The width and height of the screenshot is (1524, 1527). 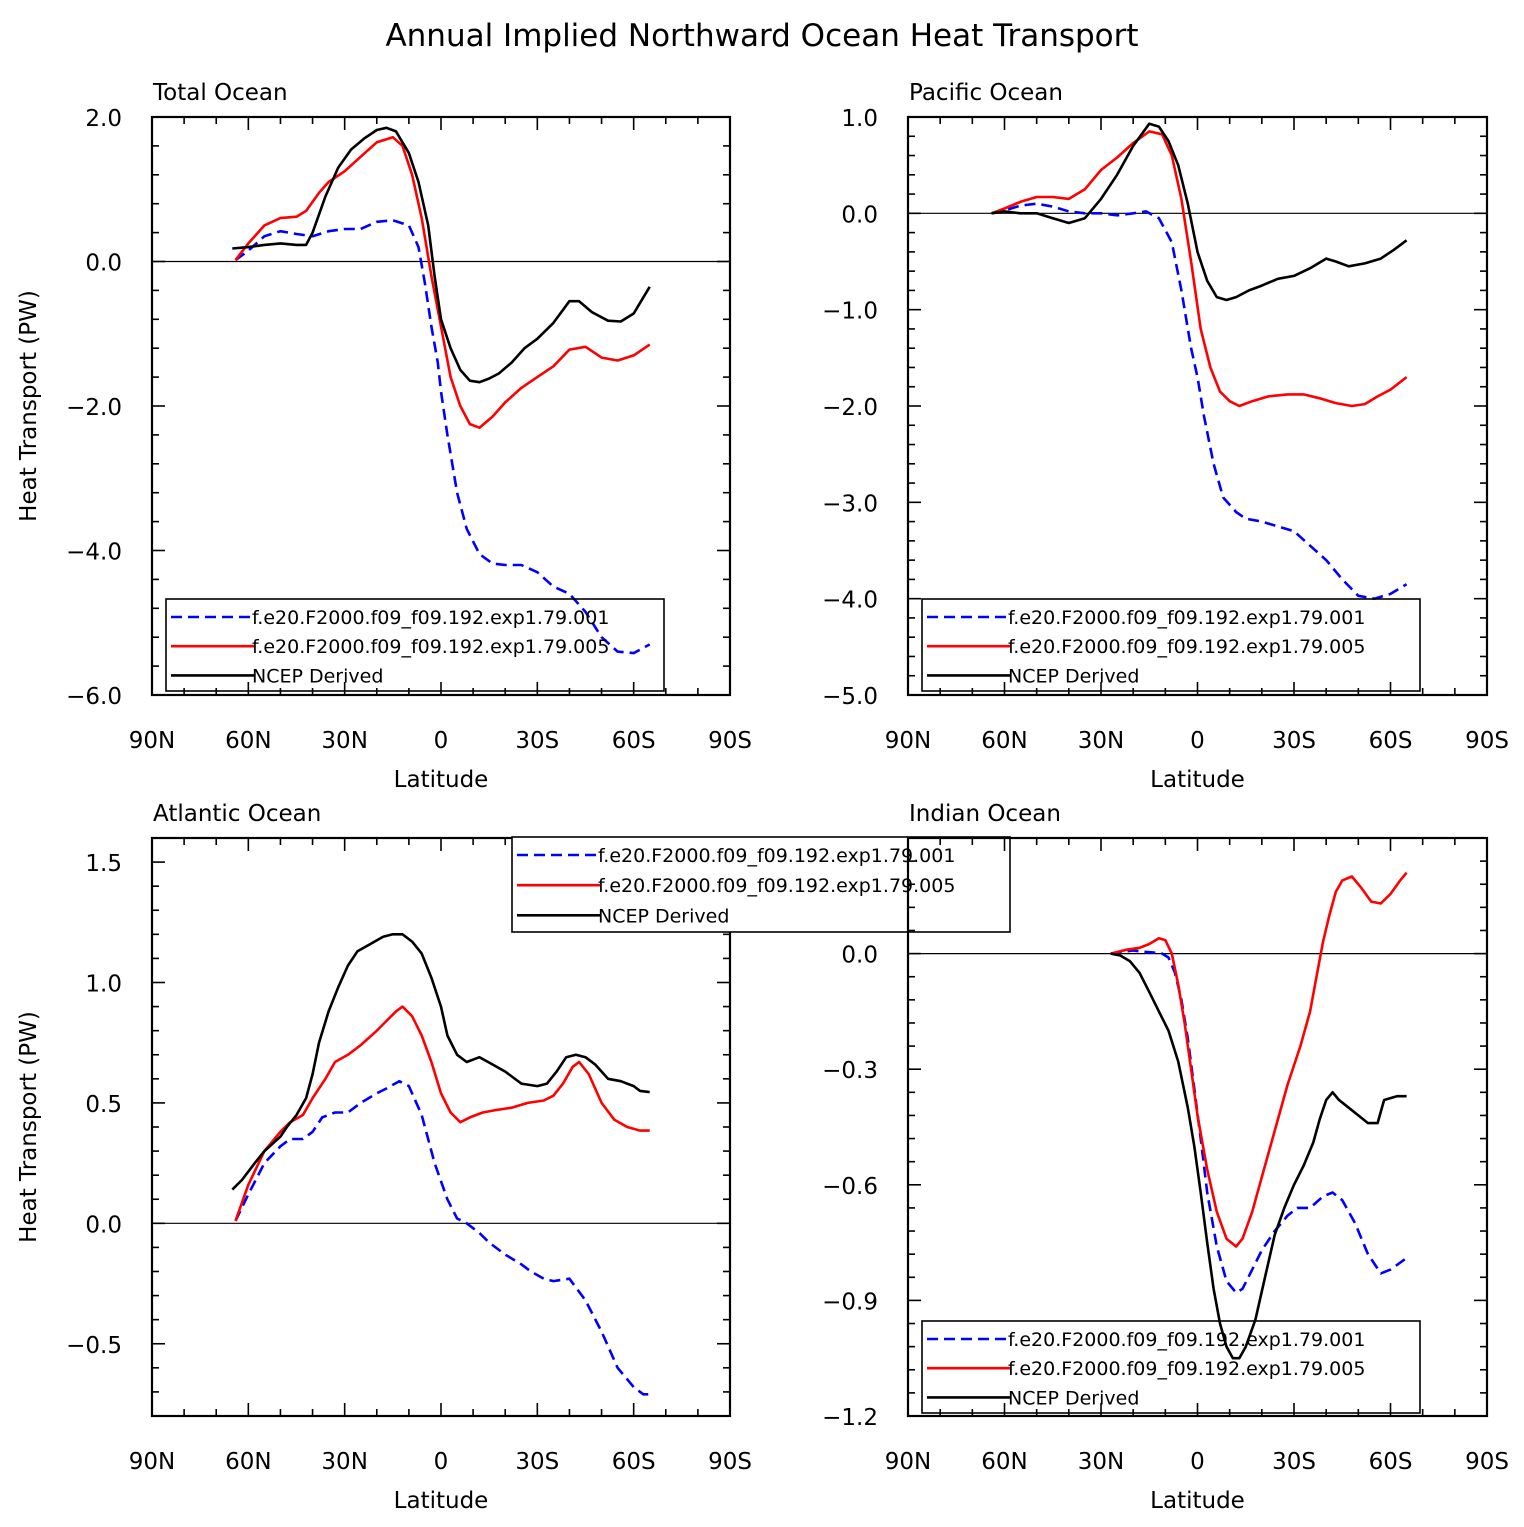 I want to click on panel-title-total: Total Ocean, so click(x=220, y=93).